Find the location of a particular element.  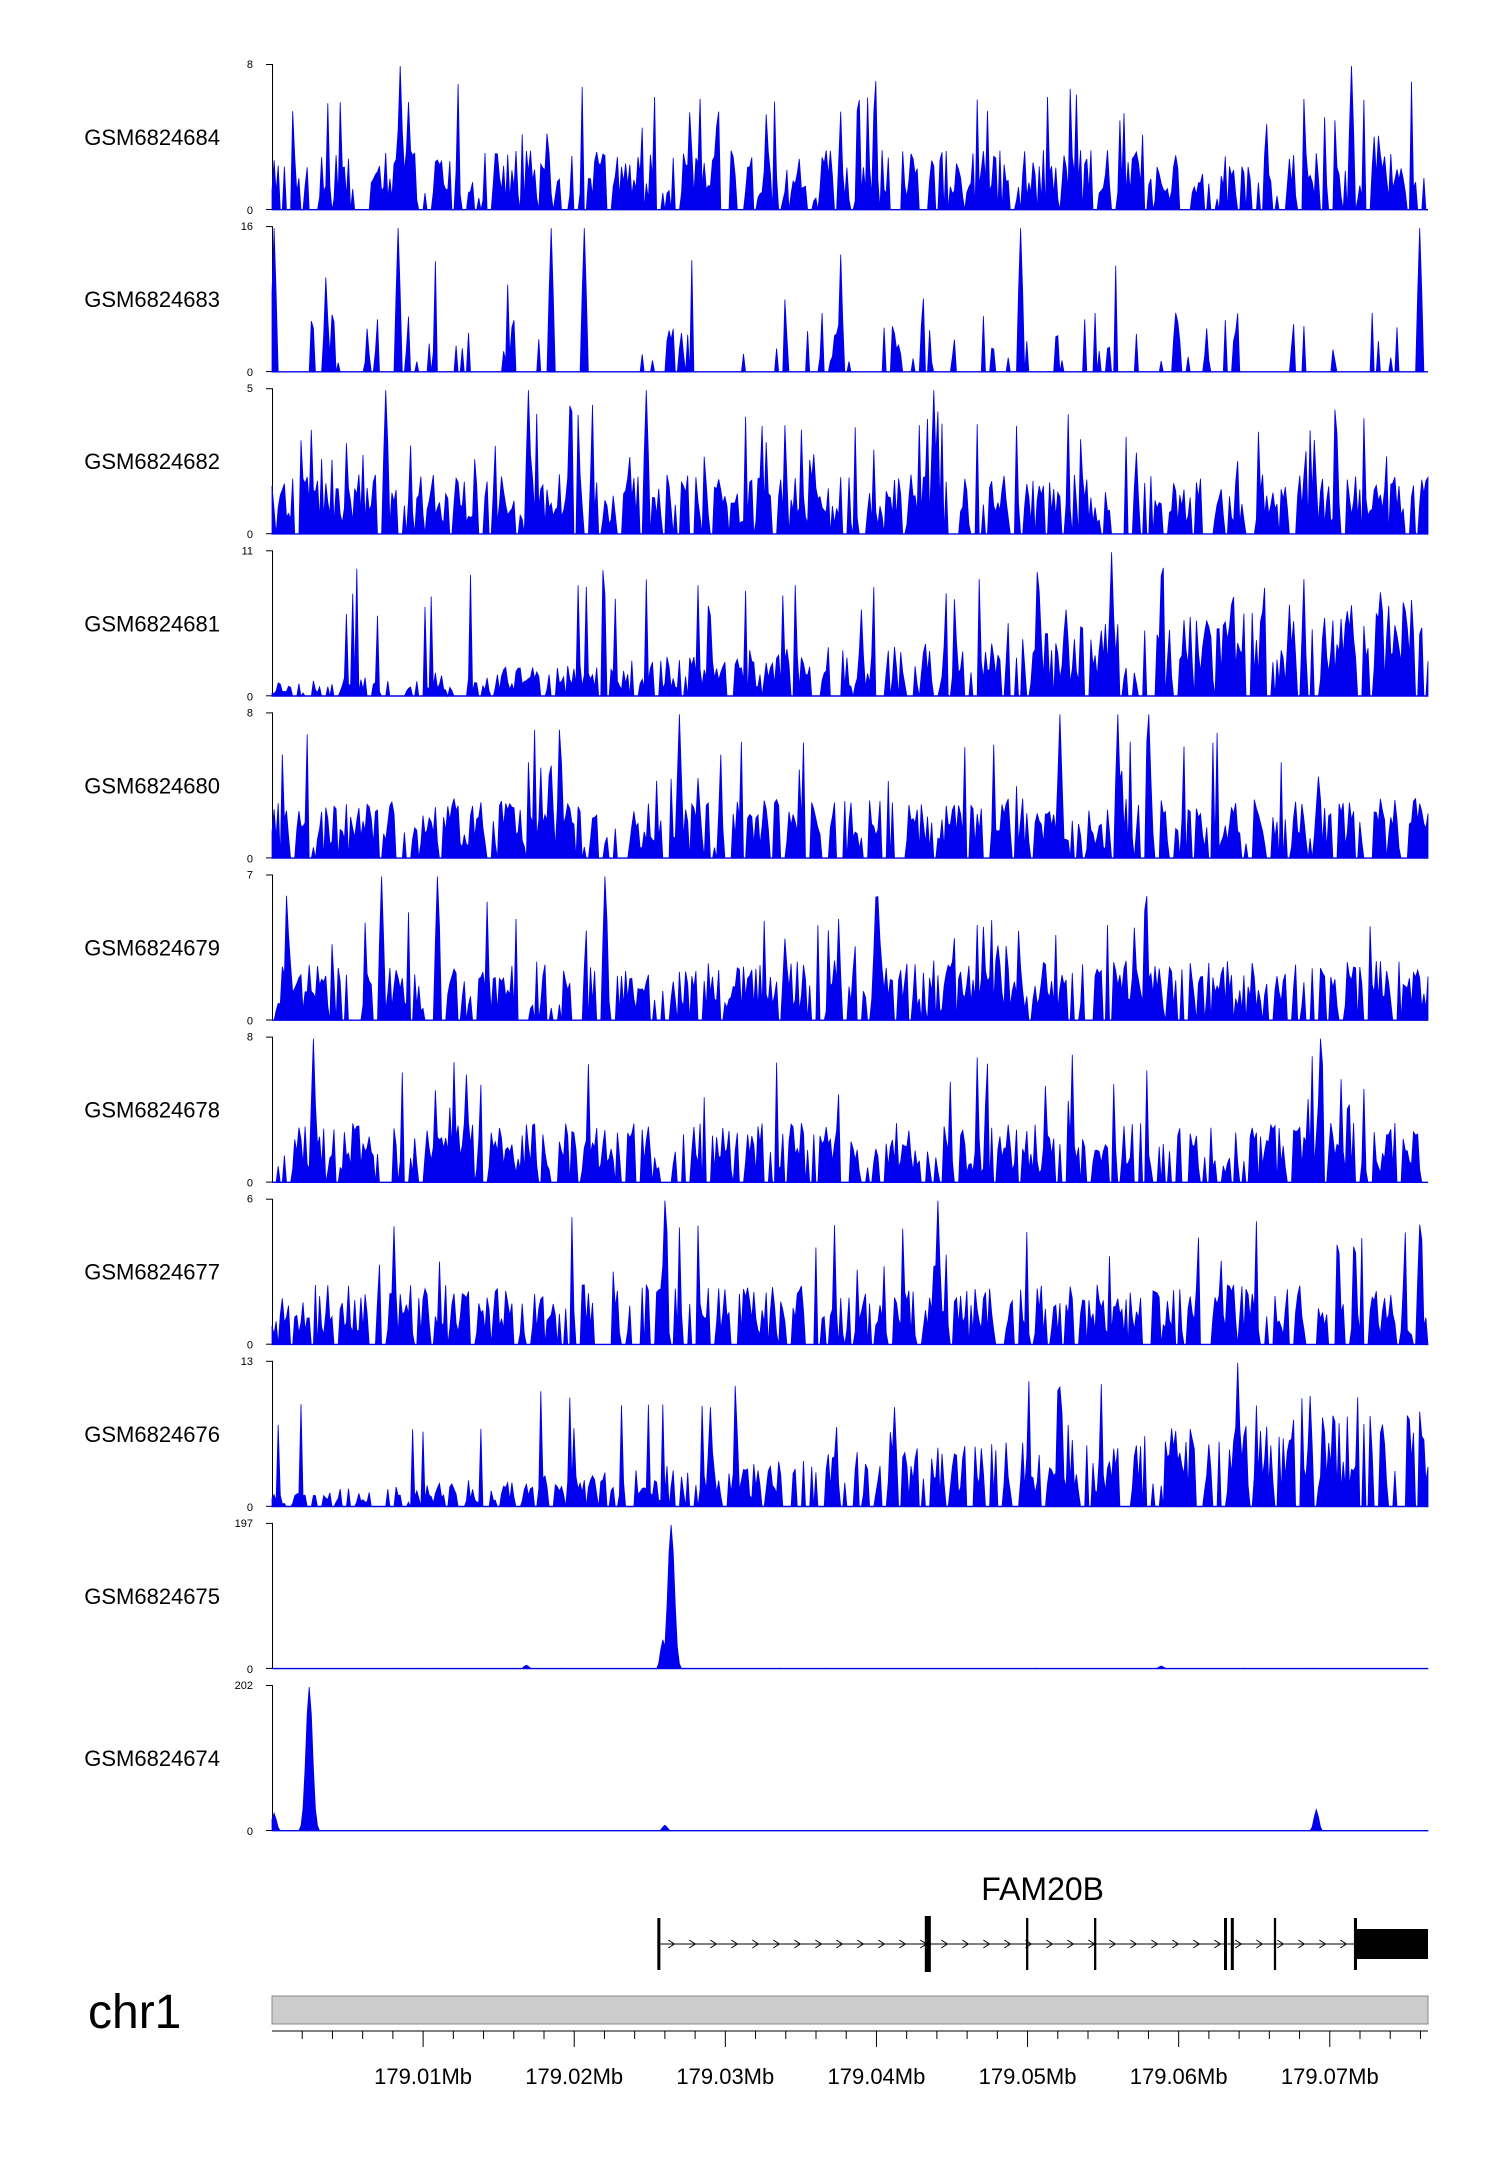

x-axis-tick-label: 179.04Mb is located at coordinates (877, 2076).